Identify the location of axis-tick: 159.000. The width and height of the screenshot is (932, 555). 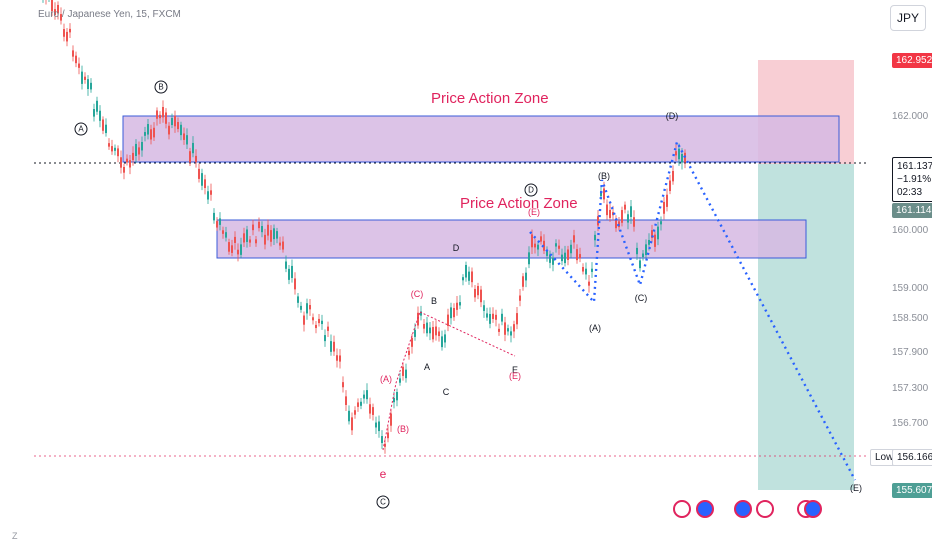
(910, 288).